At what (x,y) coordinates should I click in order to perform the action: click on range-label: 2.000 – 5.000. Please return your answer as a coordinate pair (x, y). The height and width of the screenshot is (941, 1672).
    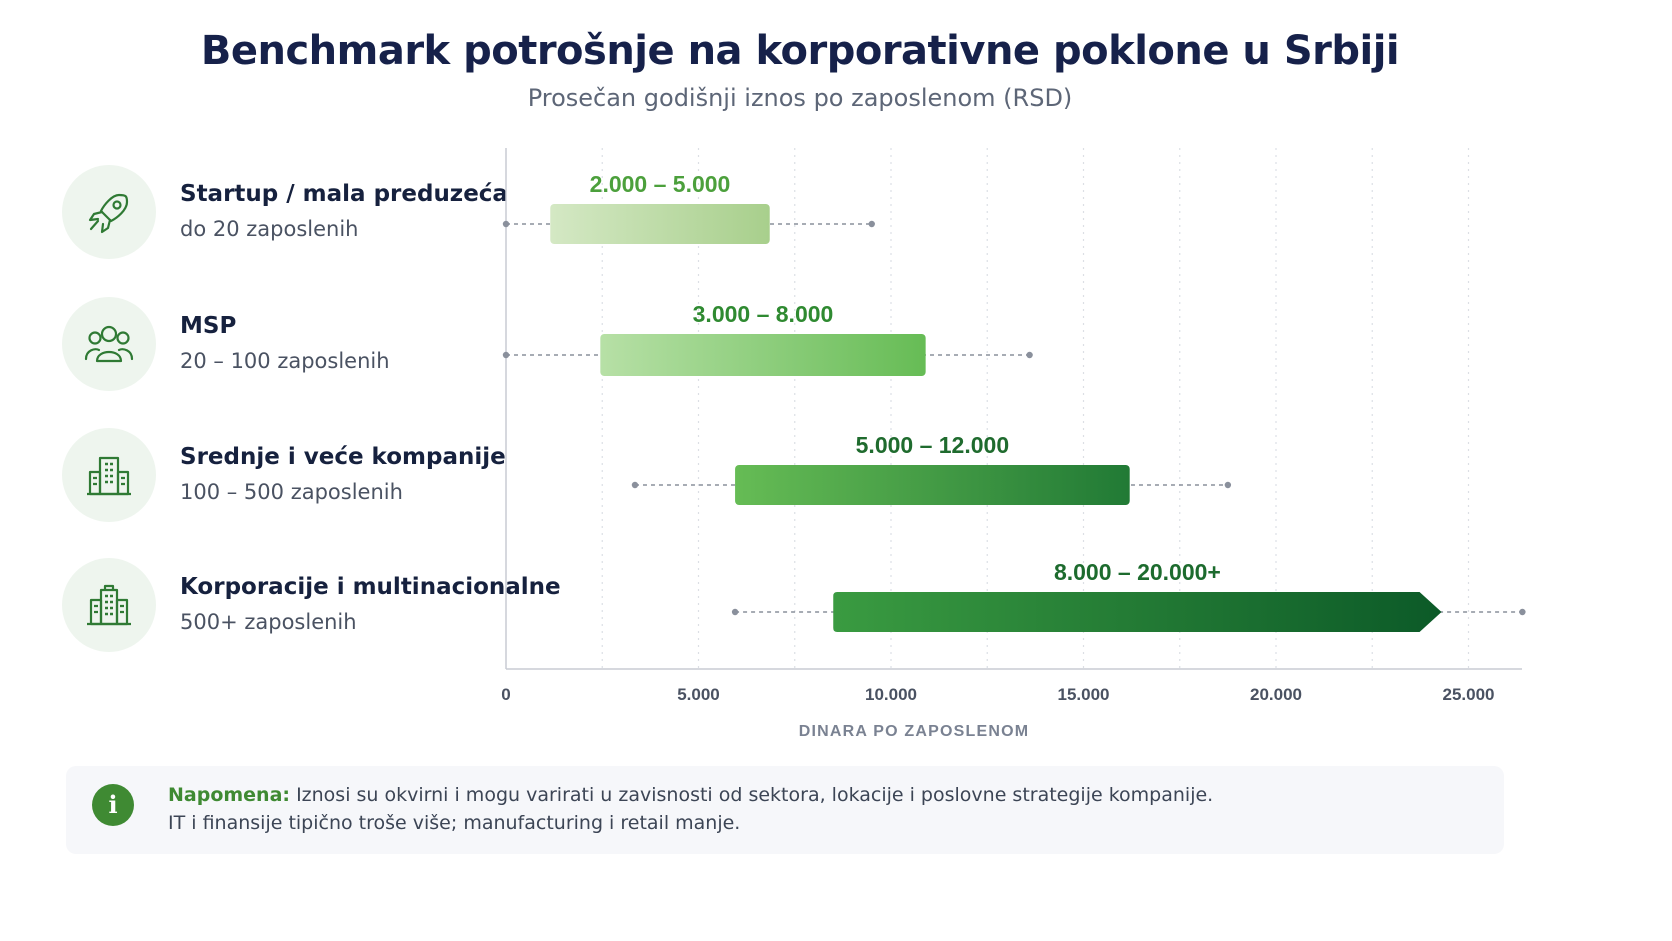
    Looking at the image, I should click on (660, 184).